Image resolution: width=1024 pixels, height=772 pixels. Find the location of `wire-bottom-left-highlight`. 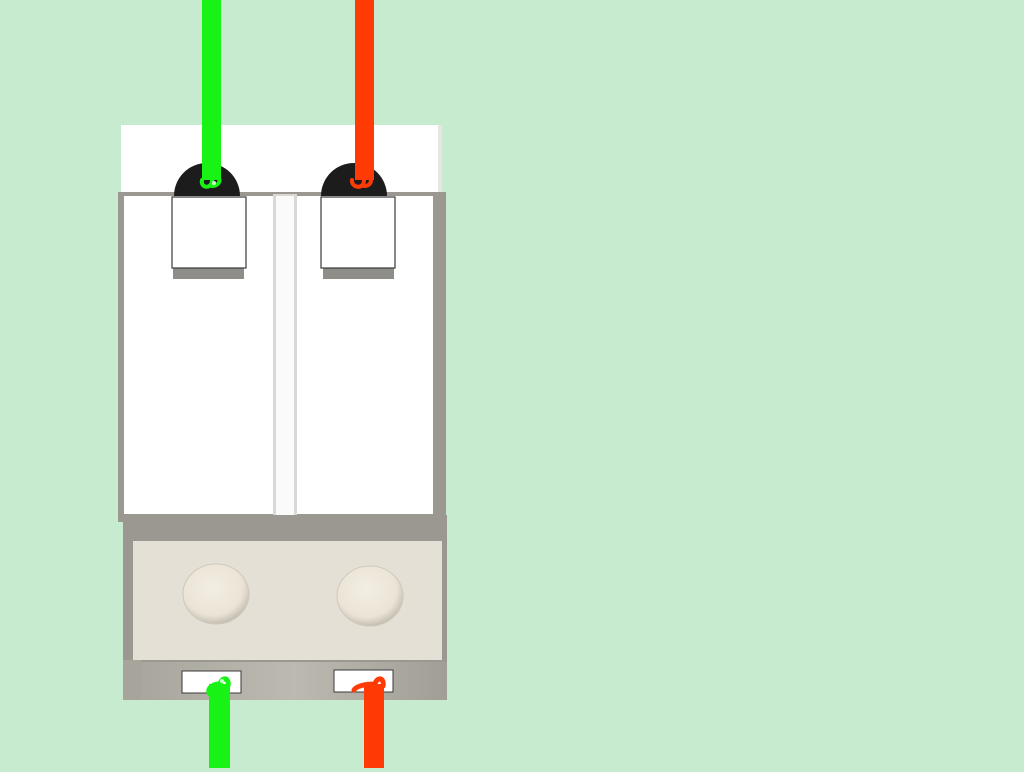

wire-bottom-left-highlight is located at coordinates (222, 681).